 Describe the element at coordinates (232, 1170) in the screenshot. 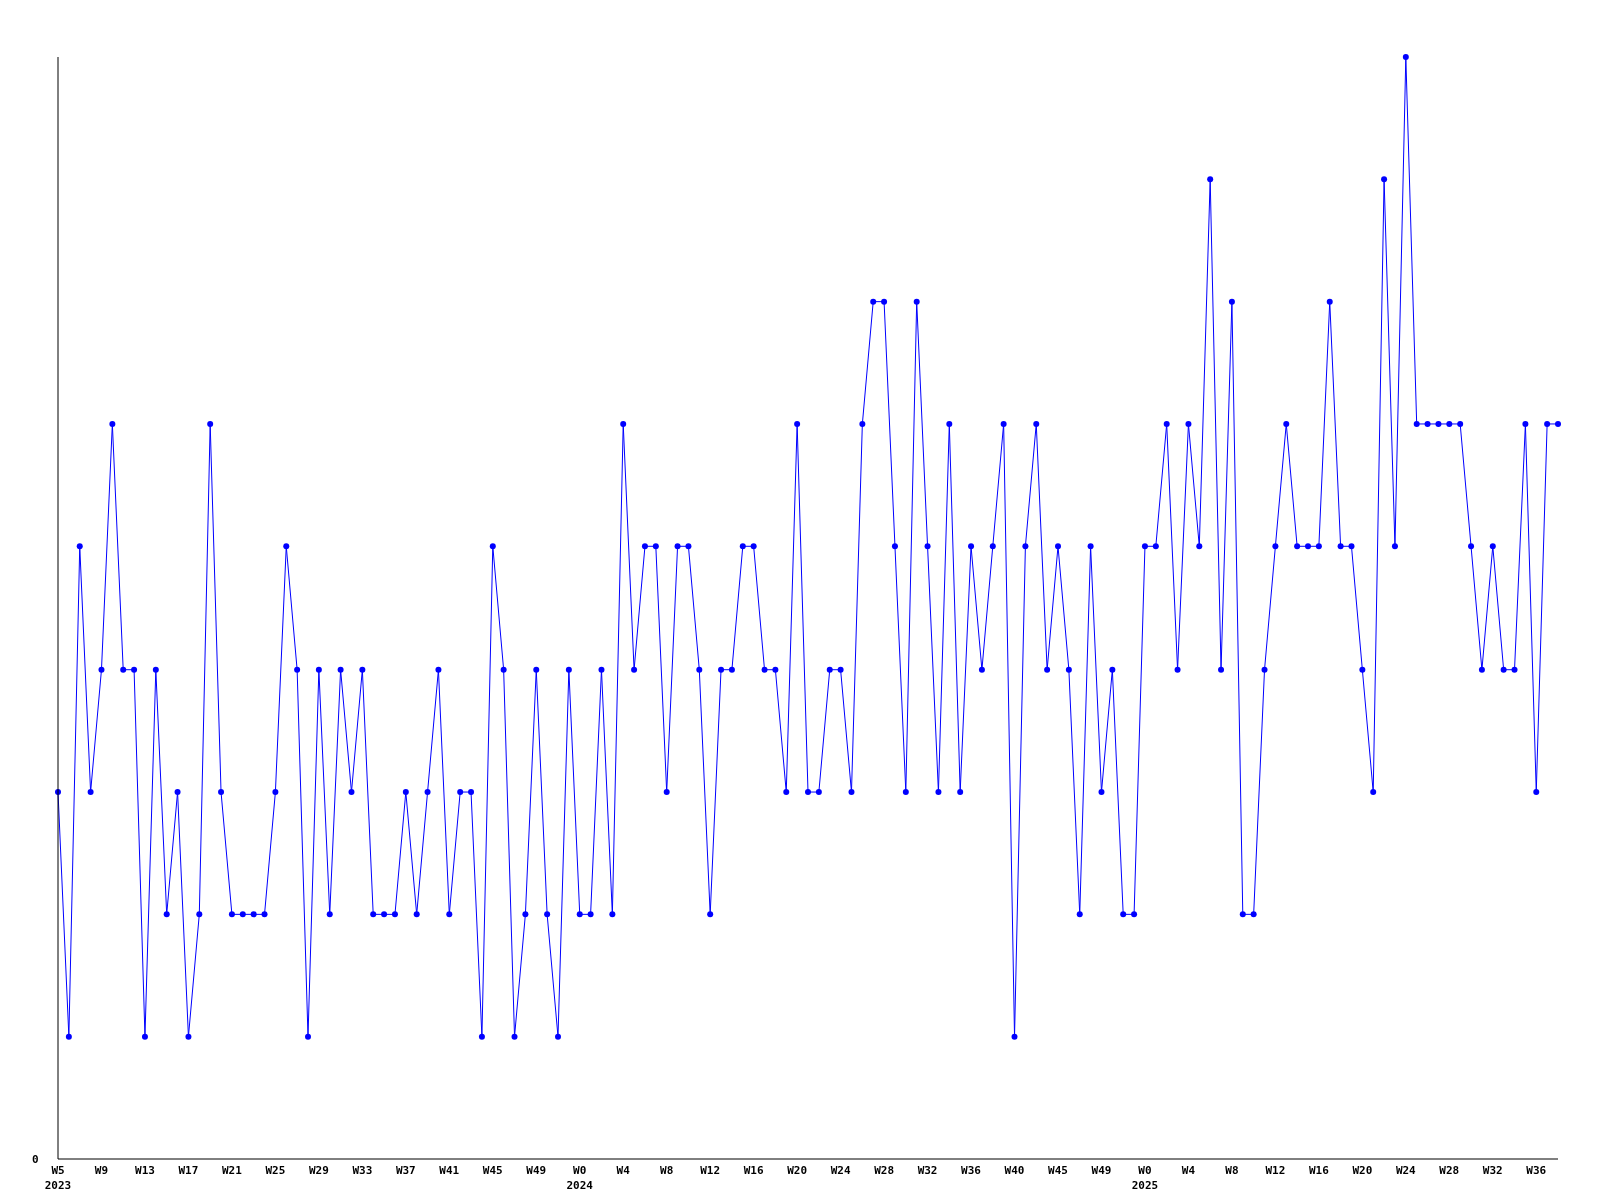

I see `x-tick-label: W21` at that location.